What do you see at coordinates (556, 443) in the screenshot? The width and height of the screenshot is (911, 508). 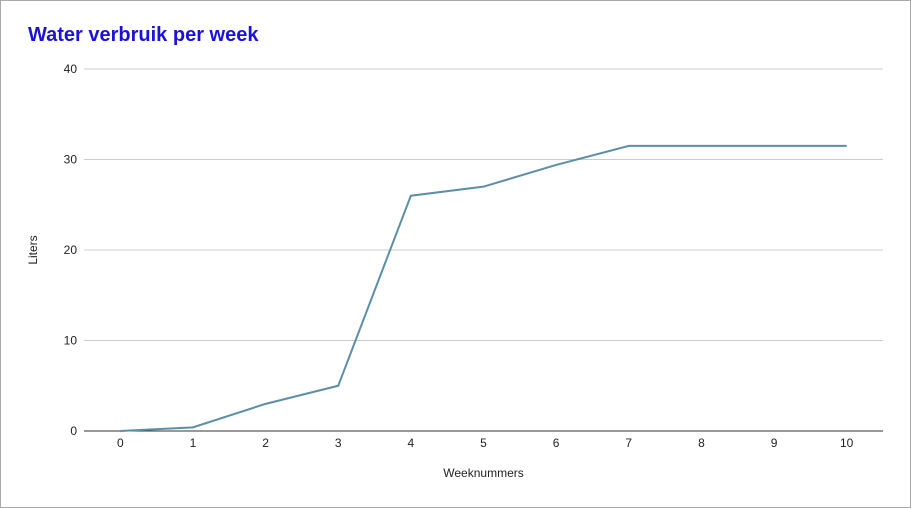 I see `x-tick-label: 6` at bounding box center [556, 443].